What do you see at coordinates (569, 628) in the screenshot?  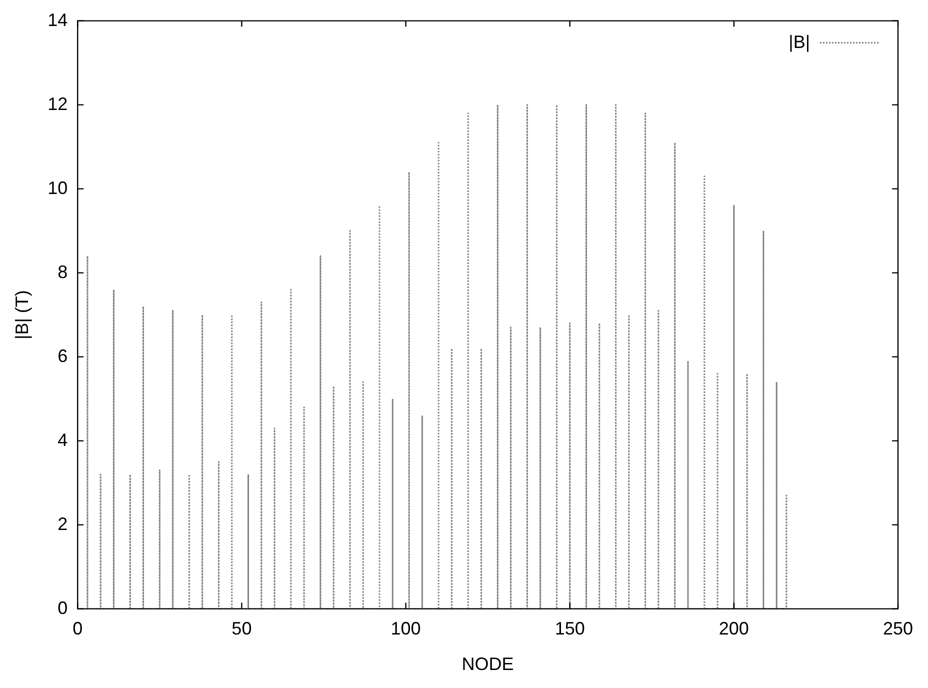 I see `x-tick-label: 150` at bounding box center [569, 628].